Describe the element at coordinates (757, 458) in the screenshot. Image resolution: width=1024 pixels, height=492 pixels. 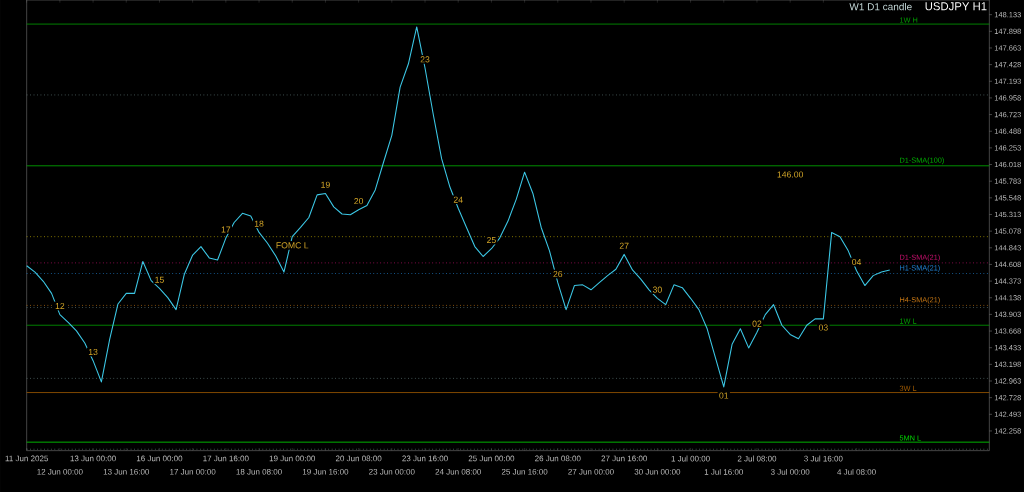
I see `x-tick-label: 2 Jul 08:00` at that location.